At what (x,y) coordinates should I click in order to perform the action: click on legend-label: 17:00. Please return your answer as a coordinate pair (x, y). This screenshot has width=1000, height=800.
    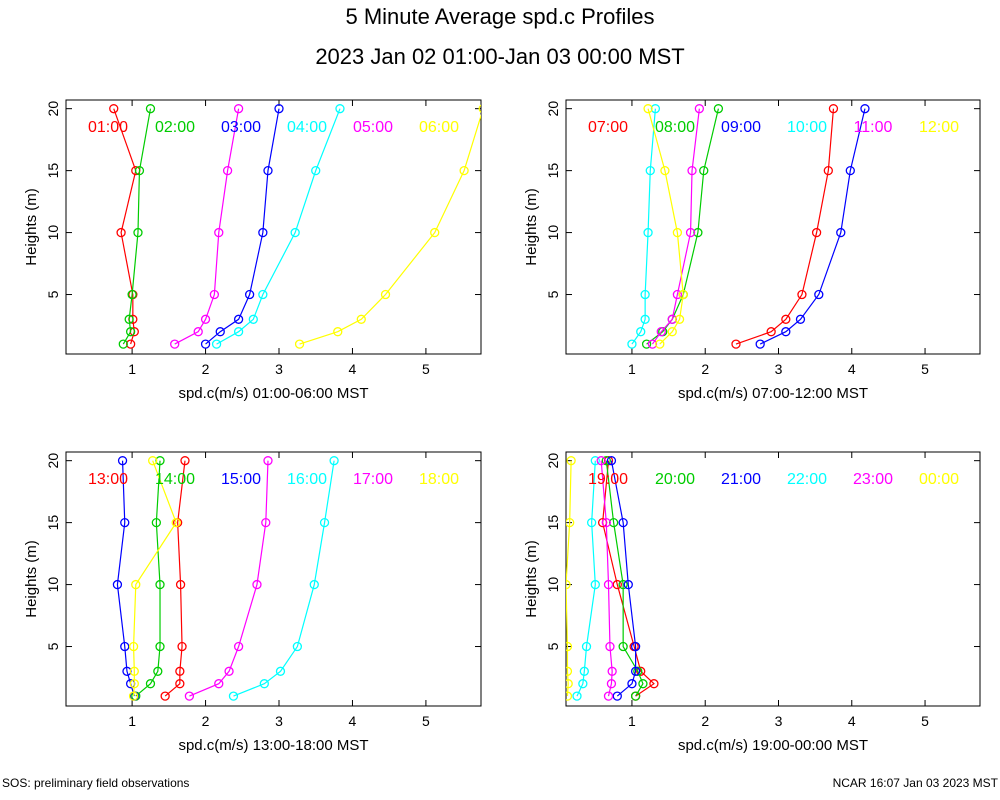
    Looking at the image, I should click on (373, 479).